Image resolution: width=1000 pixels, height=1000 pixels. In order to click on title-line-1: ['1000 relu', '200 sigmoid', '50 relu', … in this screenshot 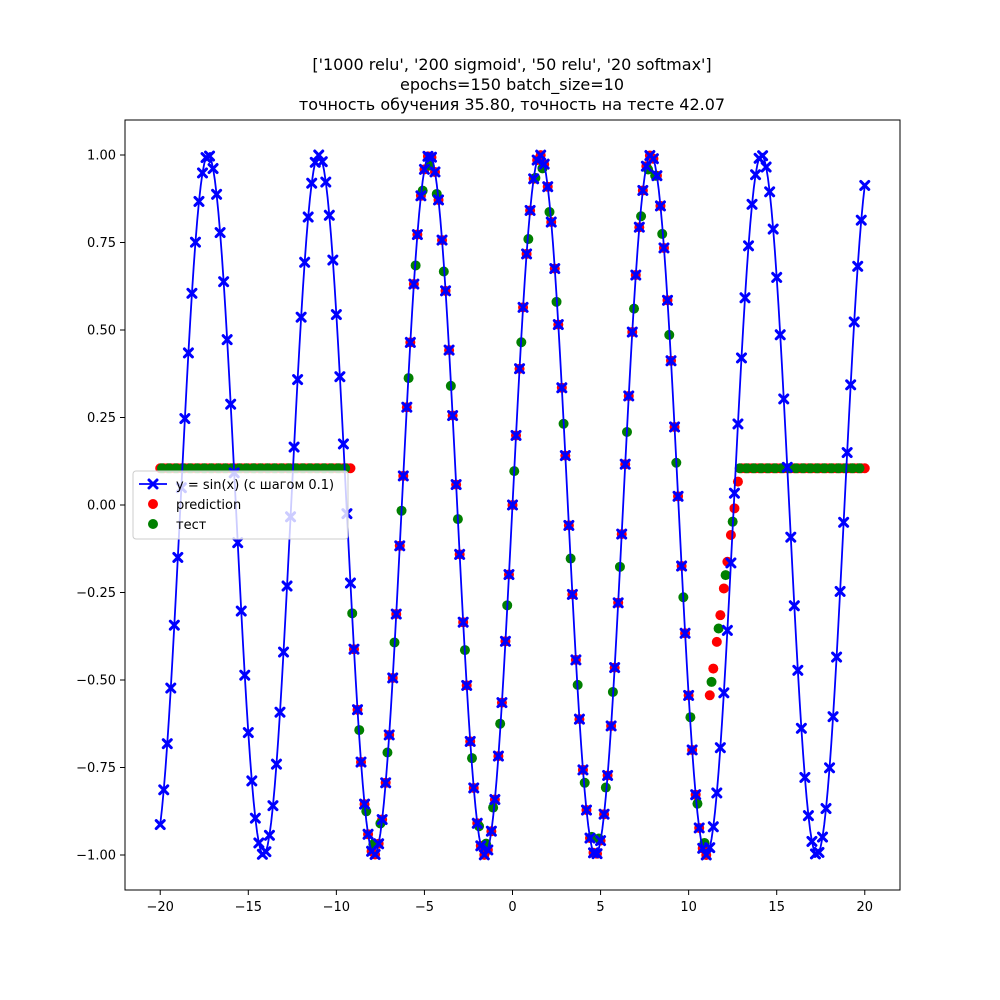, I will do `click(511, 64)`.